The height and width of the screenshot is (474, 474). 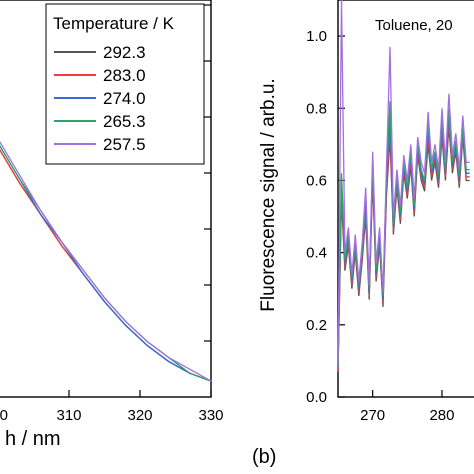 I want to click on panel-a-x-tick-label: 310, so click(x=68, y=415).